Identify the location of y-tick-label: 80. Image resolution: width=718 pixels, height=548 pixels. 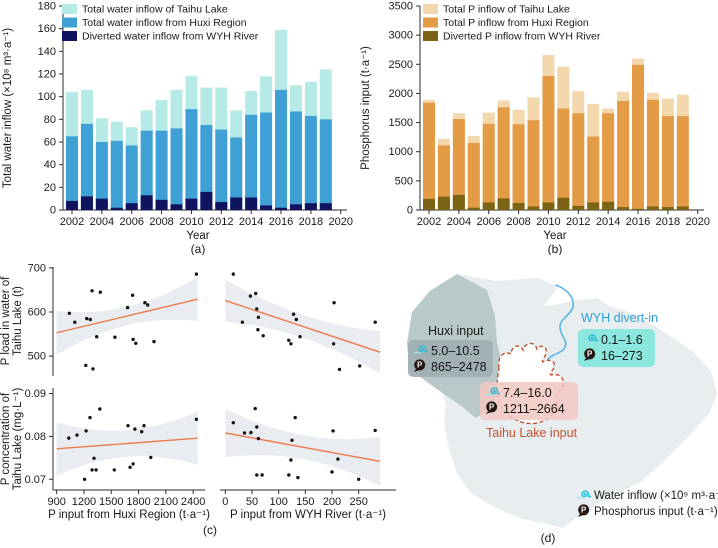
(50, 120).